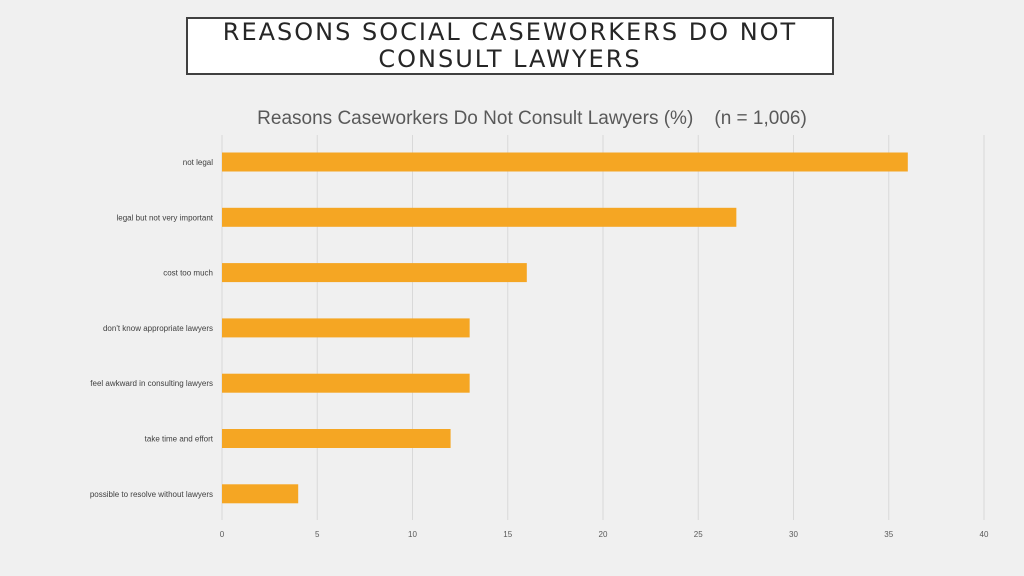 The image size is (1024, 576). What do you see at coordinates (412, 534) in the screenshot?
I see `x-tick-label: 10` at bounding box center [412, 534].